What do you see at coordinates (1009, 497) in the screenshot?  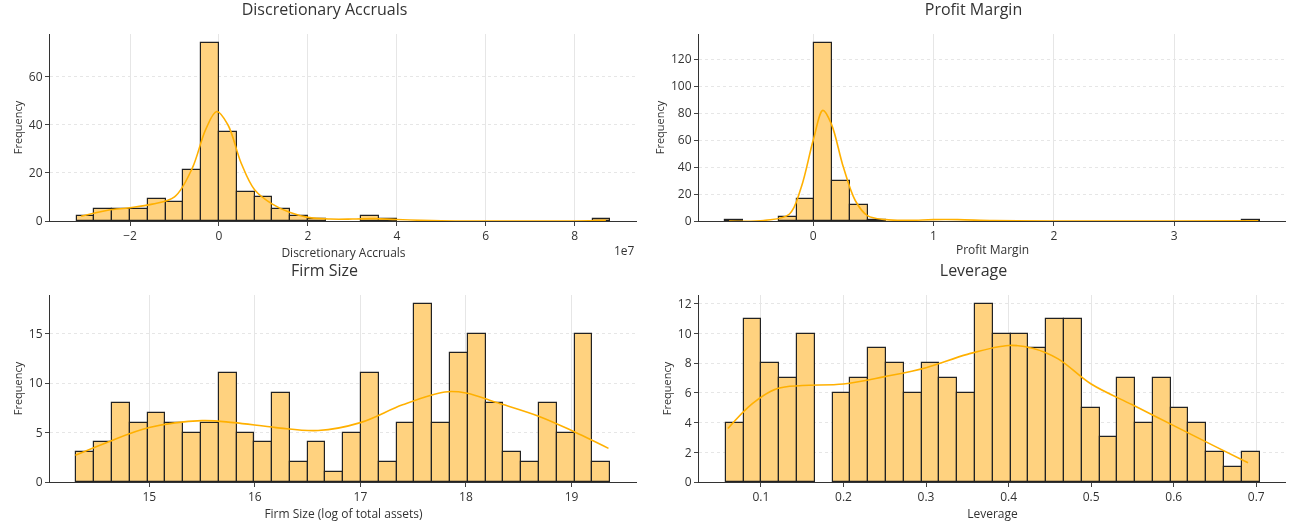 I see `x-tick-label: 0.4` at bounding box center [1009, 497].